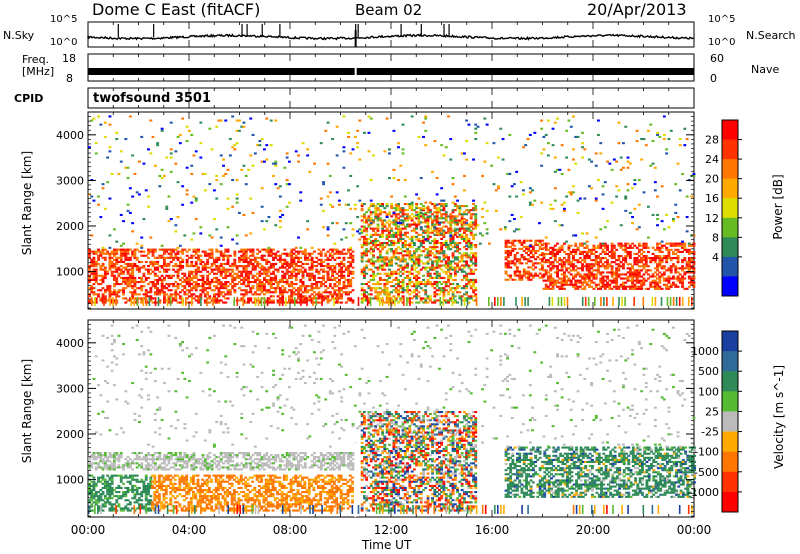  I want to click on power-cell-2055, so click(392, 273).